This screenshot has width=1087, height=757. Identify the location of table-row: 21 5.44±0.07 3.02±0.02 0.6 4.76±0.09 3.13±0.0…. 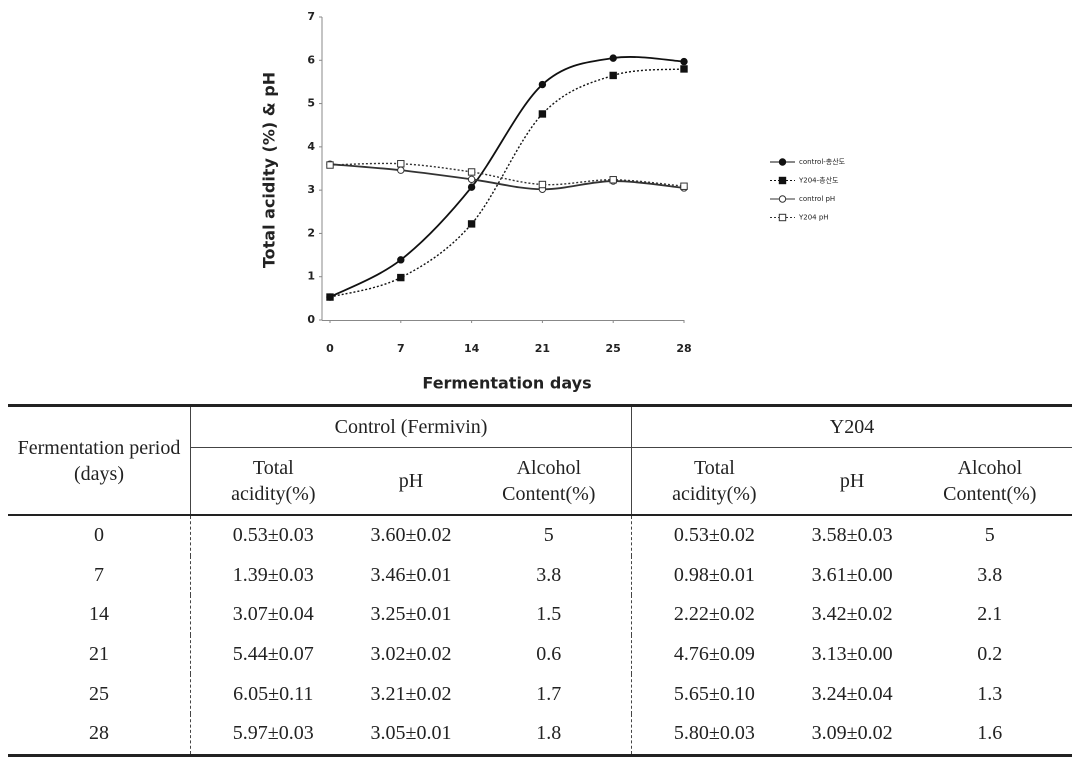
(540, 654).